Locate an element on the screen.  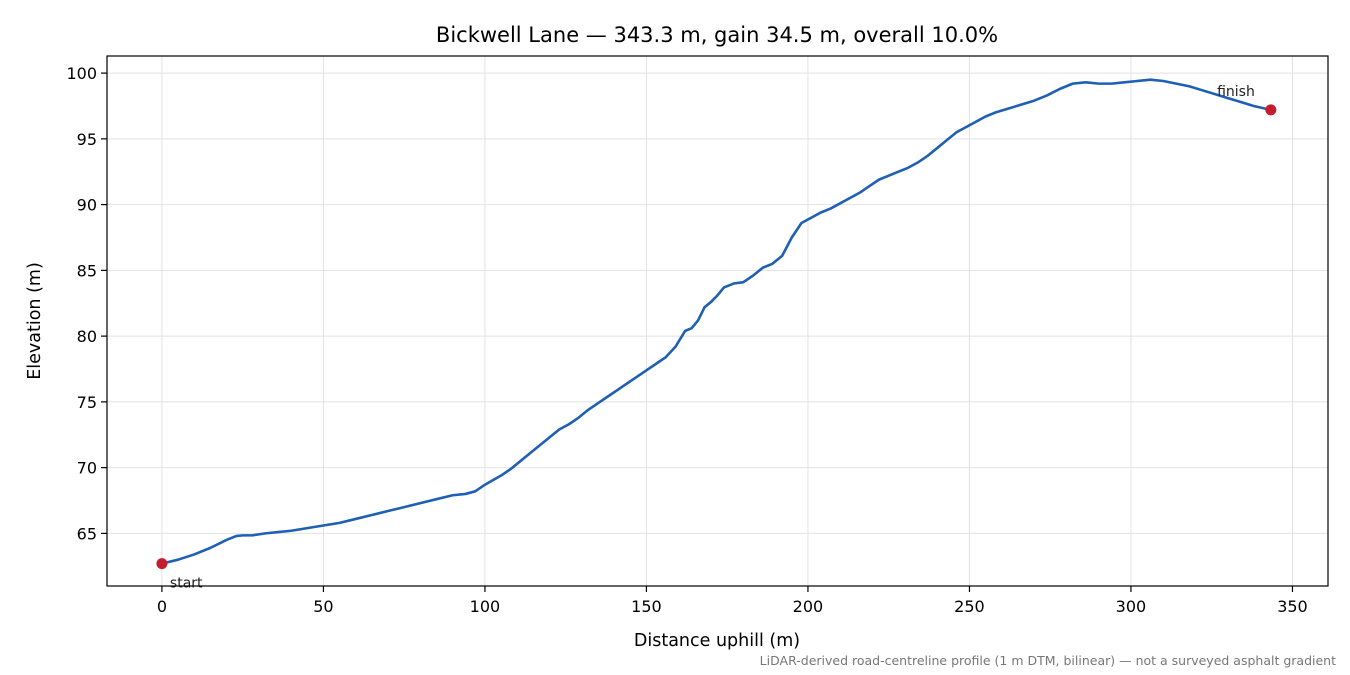
x-tick-label: 300 is located at coordinates (1131, 606).